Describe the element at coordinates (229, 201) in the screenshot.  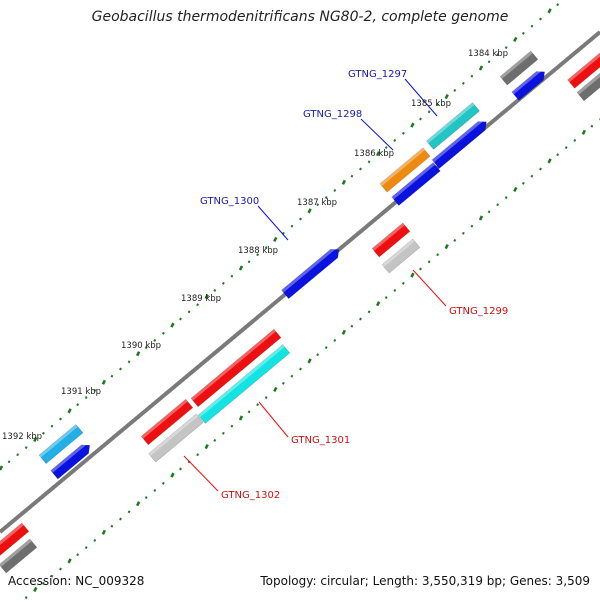
I see `gene-label-gtng1300: GTNG_1300` at that location.